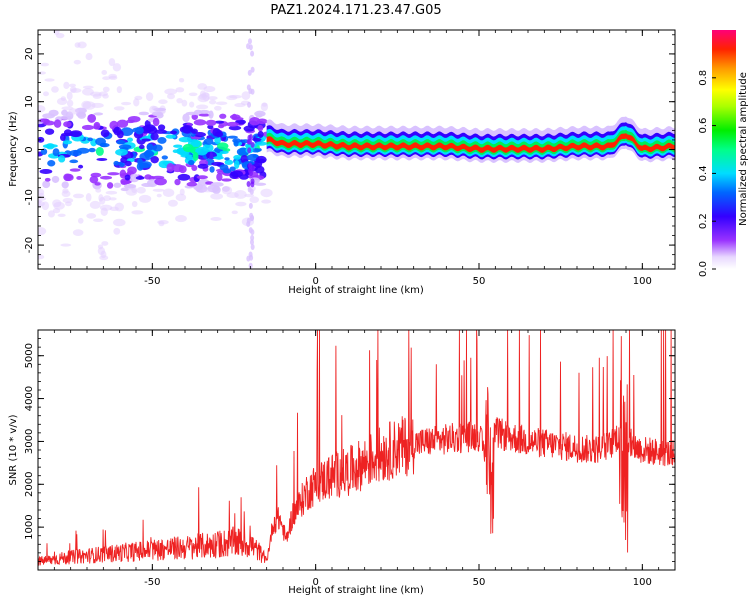  Describe the element at coordinates (355, 10) in the screenshot. I see `figure-title: PAZ1.2024.171.23.47.G05` at that location.